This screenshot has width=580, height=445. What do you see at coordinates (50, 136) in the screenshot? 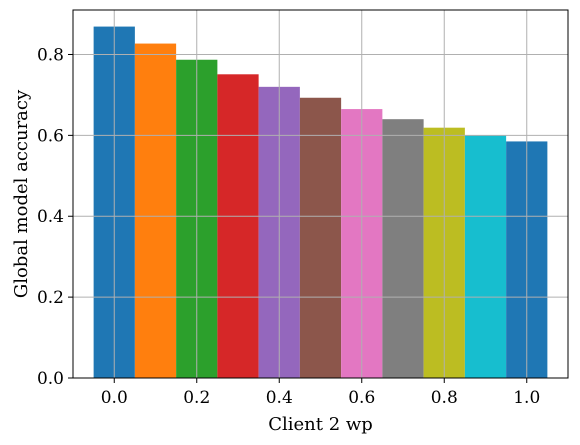
I see `y-tick-label-3: 0.6` at bounding box center [50, 136].